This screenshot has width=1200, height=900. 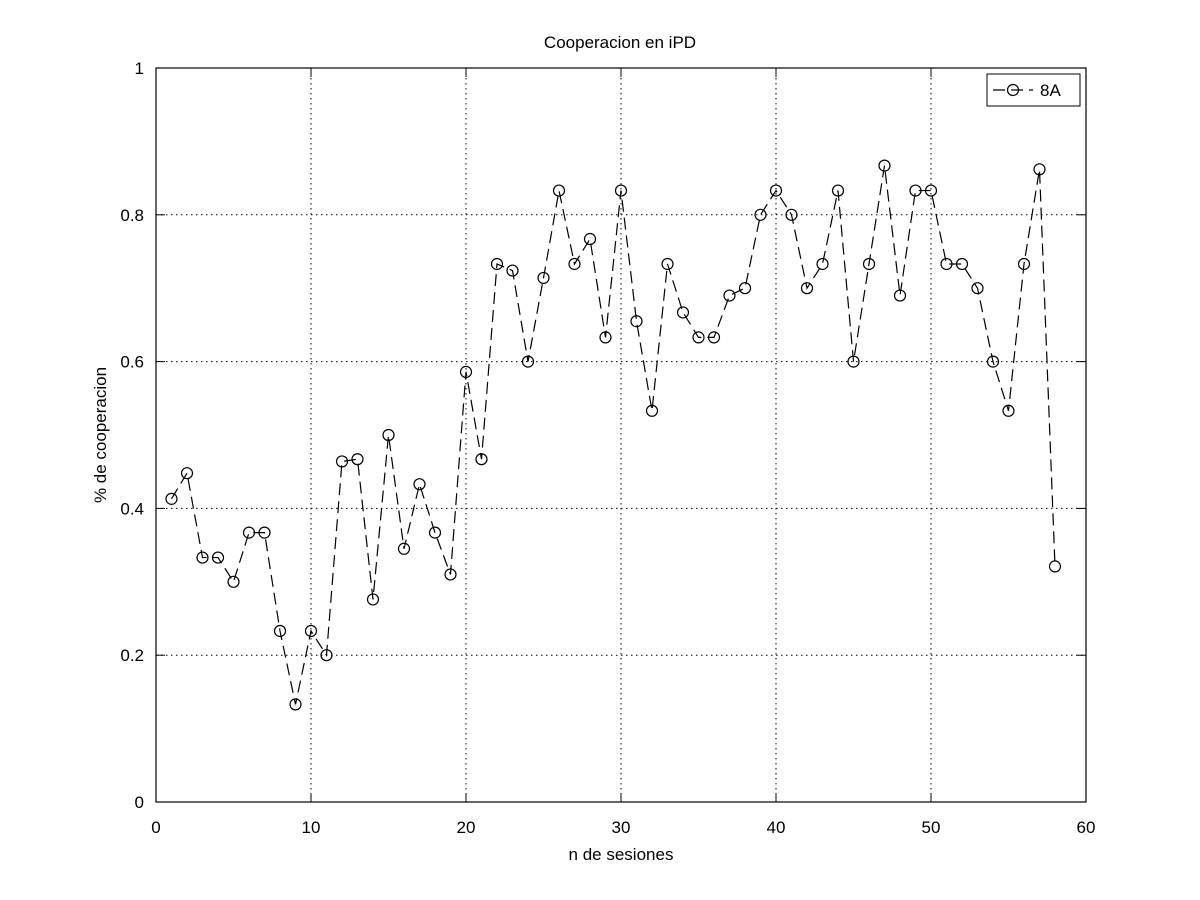 What do you see at coordinates (132, 435) in the screenshot?
I see `y-axis-tick-labels: 0 0.2 0.4 0.6 0.8 1` at bounding box center [132, 435].